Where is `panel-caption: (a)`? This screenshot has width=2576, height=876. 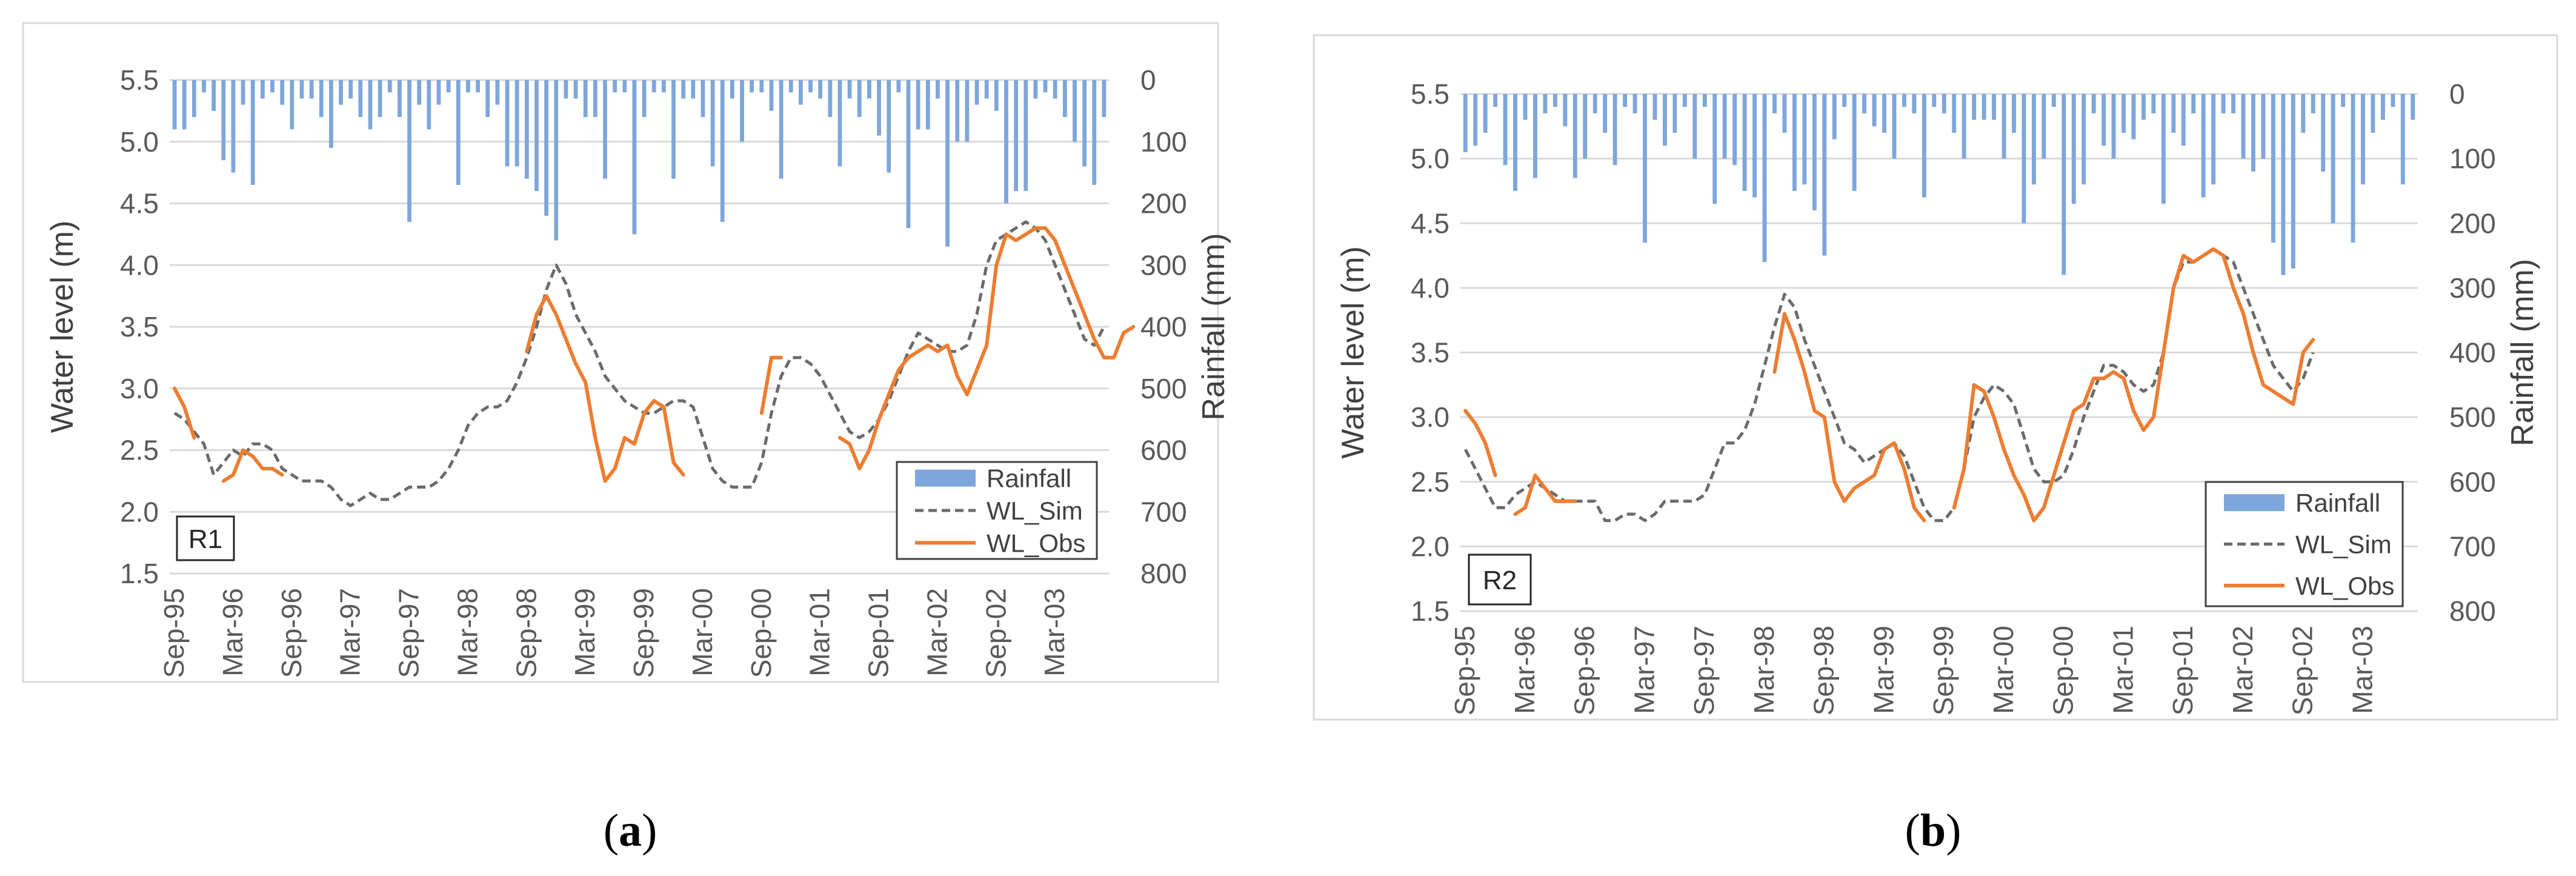
panel-caption: (a) is located at coordinates (630, 830).